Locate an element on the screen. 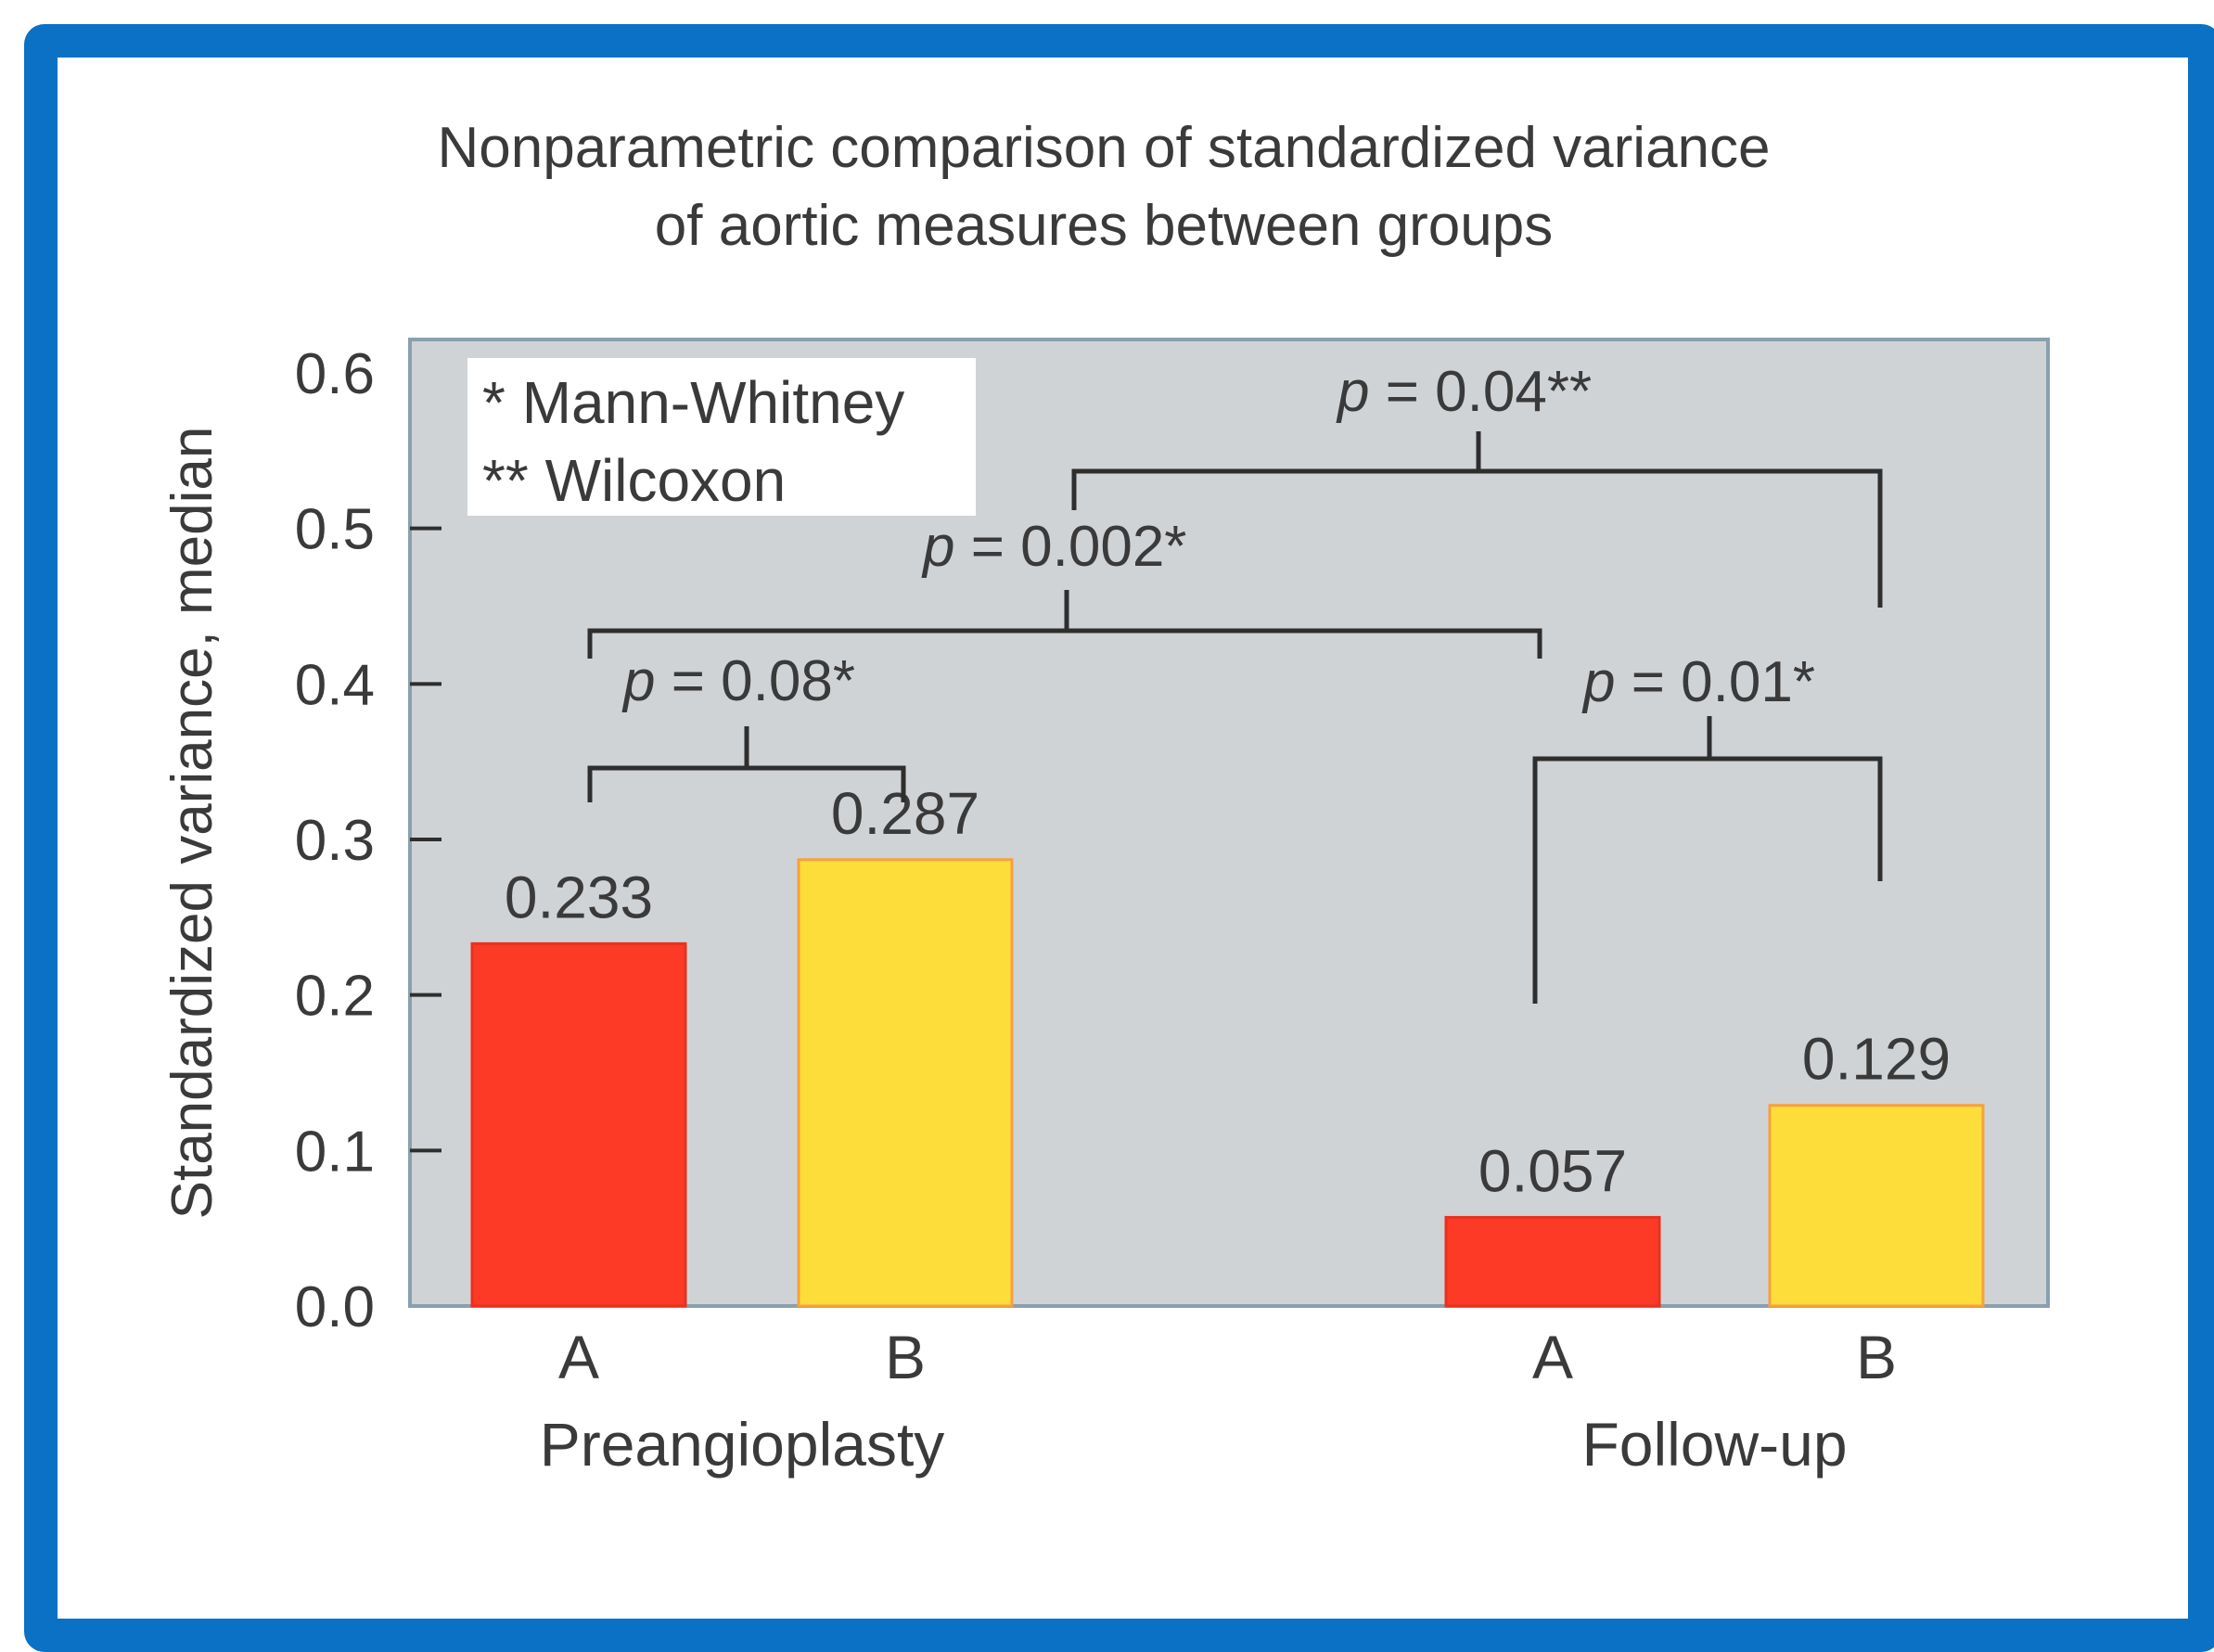 The height and width of the screenshot is (1652, 2214). group-labels: Preangioplasty Follow-up is located at coordinates (1194, 1444).